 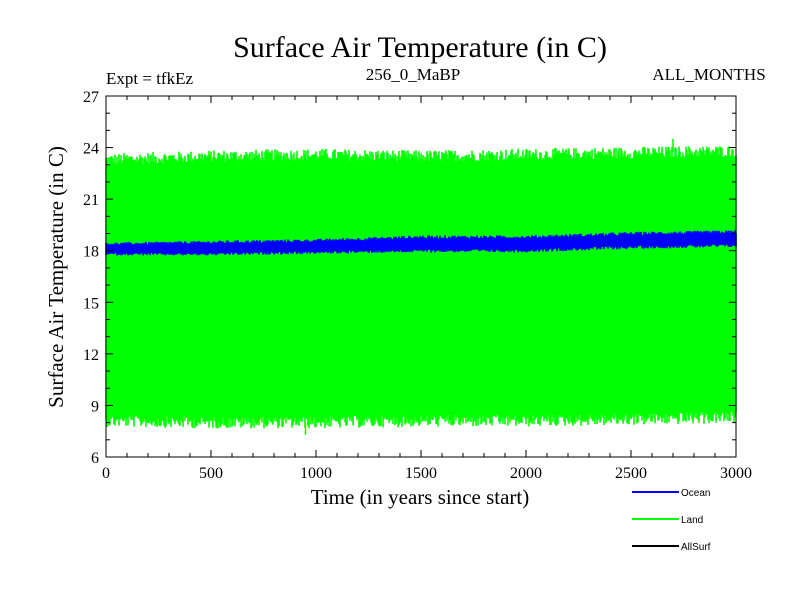 I want to click on legend: Ocean Land AllSurf, so click(x=671, y=520).